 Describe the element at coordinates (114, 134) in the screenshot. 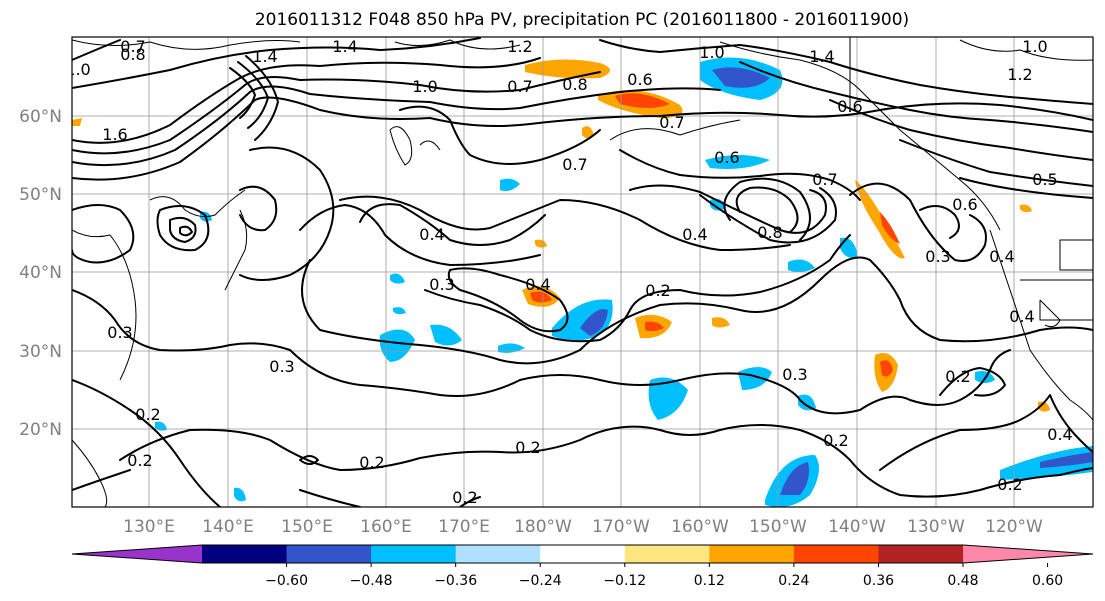

I see `contour-label: 1.6` at that location.